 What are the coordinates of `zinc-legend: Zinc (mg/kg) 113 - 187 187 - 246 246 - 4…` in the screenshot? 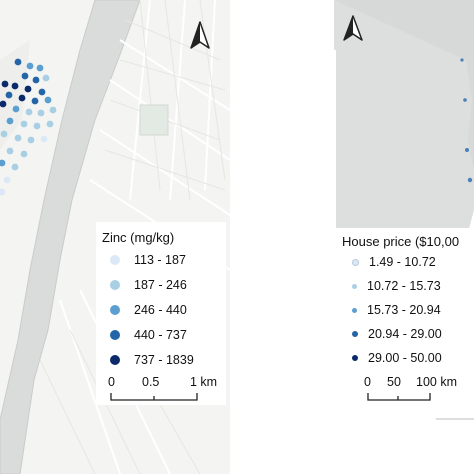 It's located at (161, 313).